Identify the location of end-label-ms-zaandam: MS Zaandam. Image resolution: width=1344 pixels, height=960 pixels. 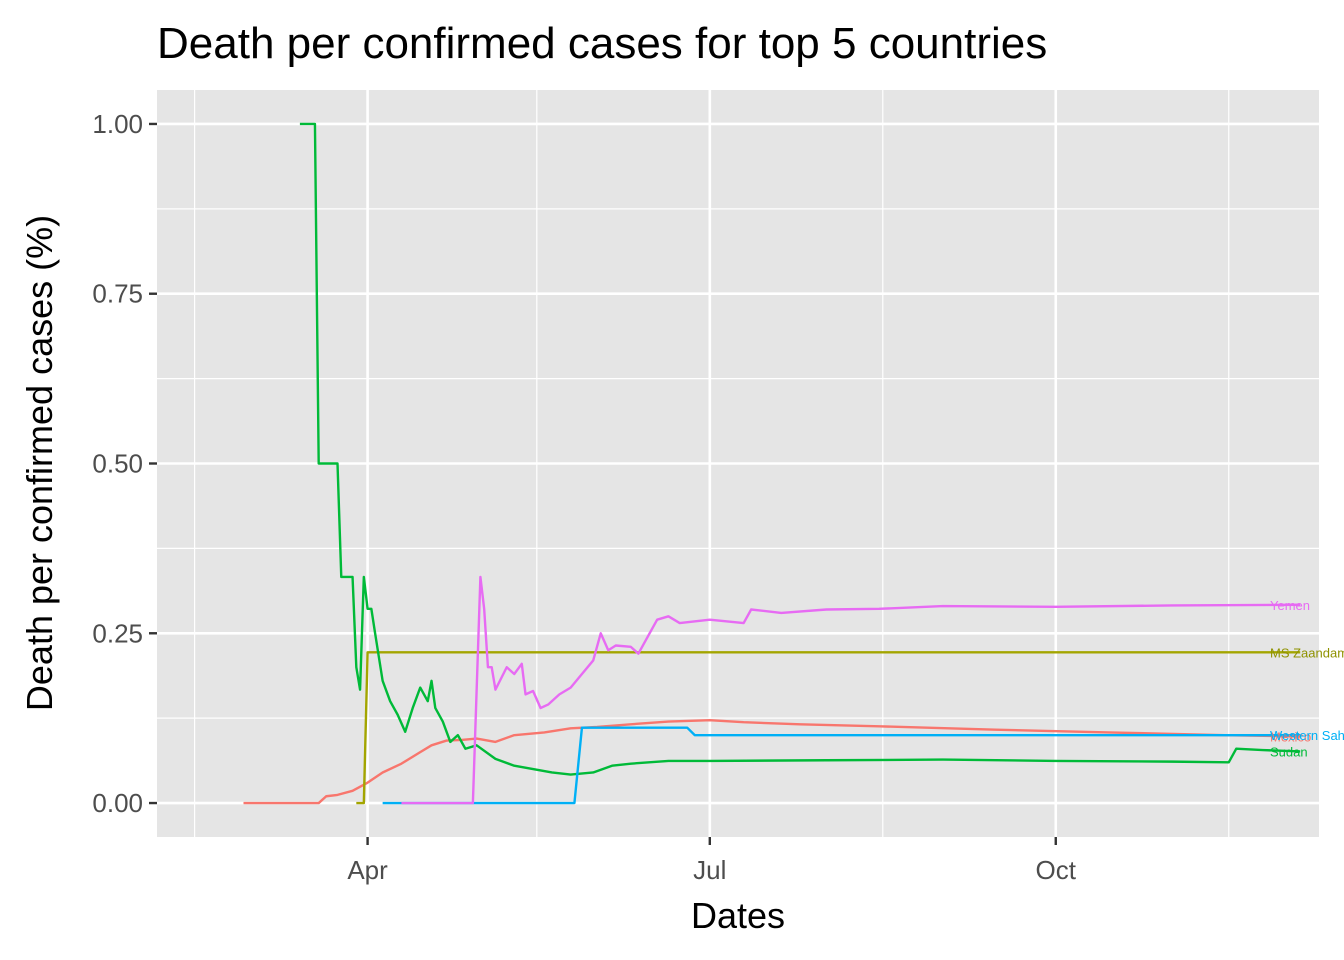
(1307, 652).